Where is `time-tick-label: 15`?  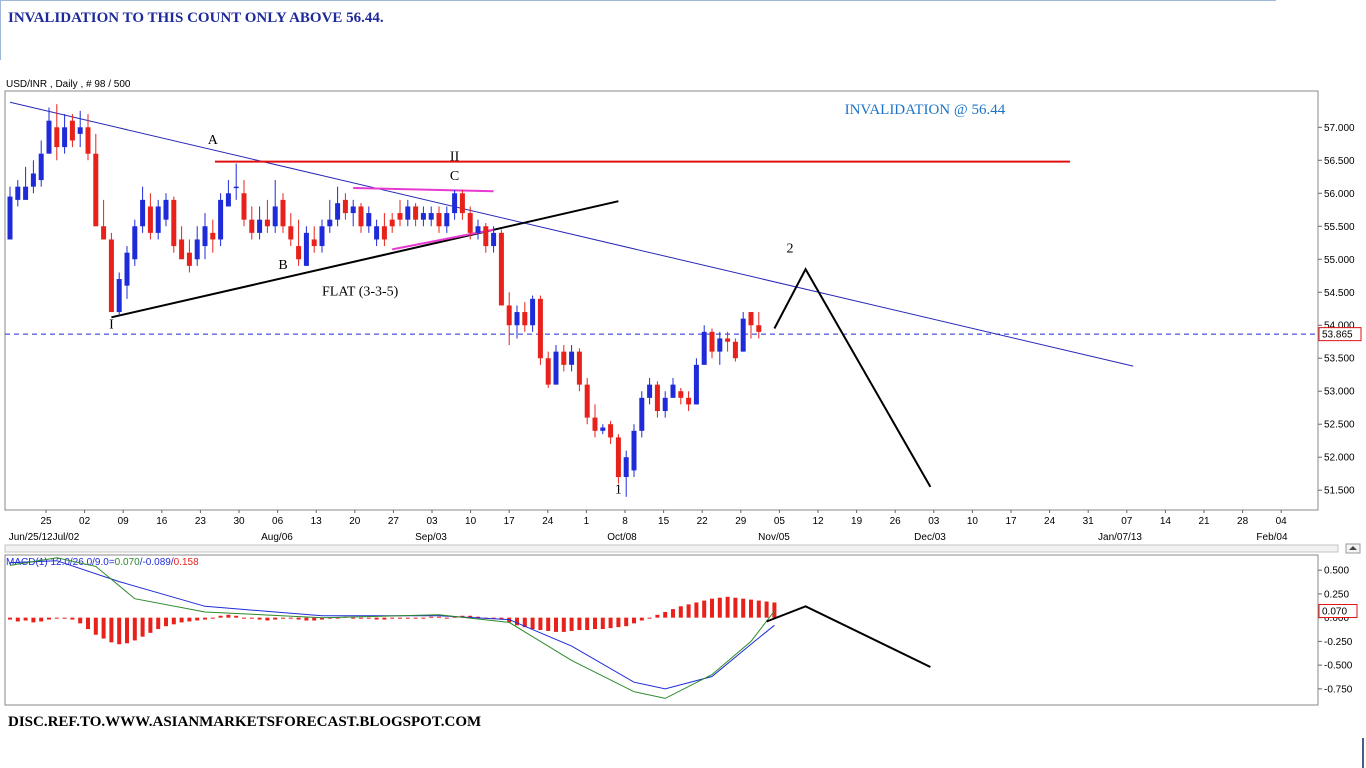 time-tick-label: 15 is located at coordinates (664, 521).